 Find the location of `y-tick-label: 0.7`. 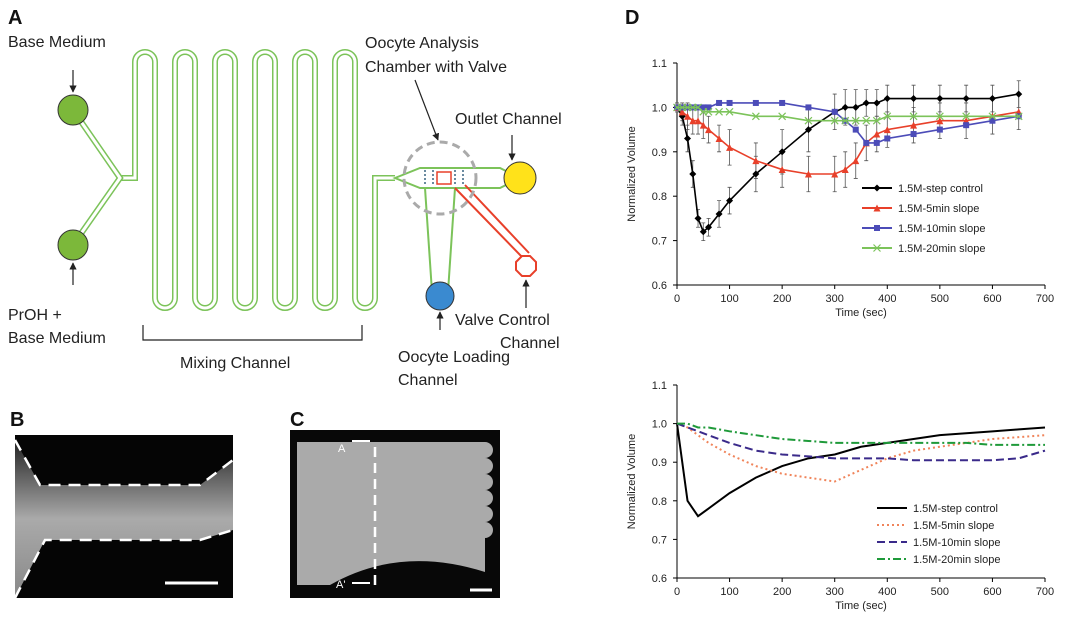

y-tick-label: 0.7 is located at coordinates (659, 242).